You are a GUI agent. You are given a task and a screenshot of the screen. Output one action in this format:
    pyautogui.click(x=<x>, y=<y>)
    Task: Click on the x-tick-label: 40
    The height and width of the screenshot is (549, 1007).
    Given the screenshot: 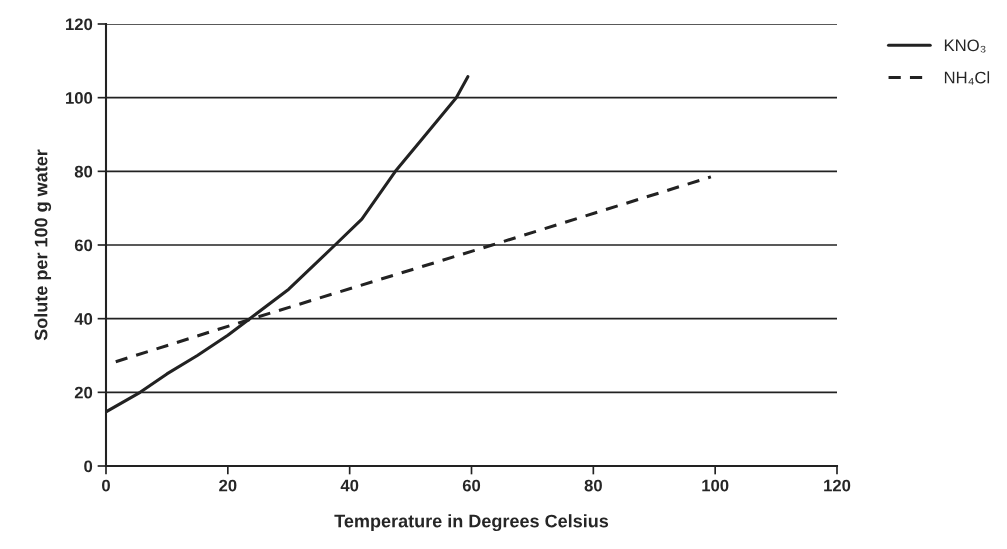 What is the action you would take?
    pyautogui.click(x=349, y=485)
    